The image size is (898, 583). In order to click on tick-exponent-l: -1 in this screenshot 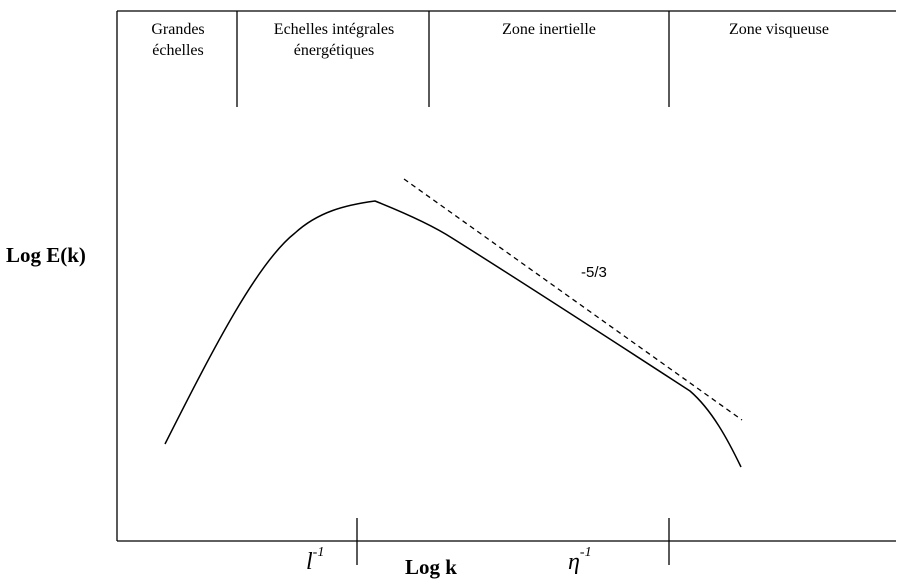, I will do `click(318, 552)`.